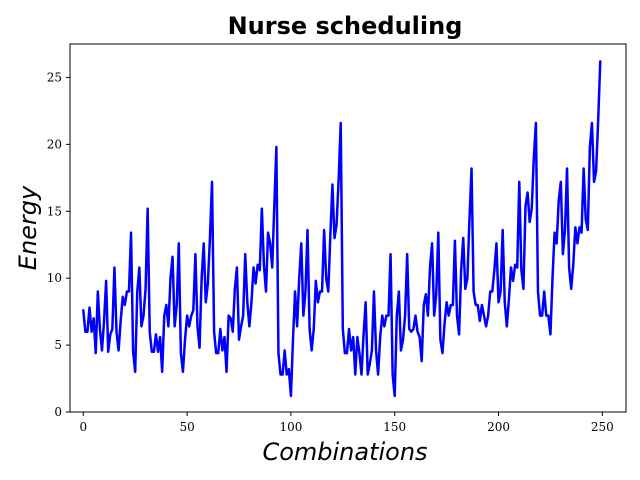  Describe the element at coordinates (54, 144) in the screenshot. I see `y-tick-label: 20` at that location.